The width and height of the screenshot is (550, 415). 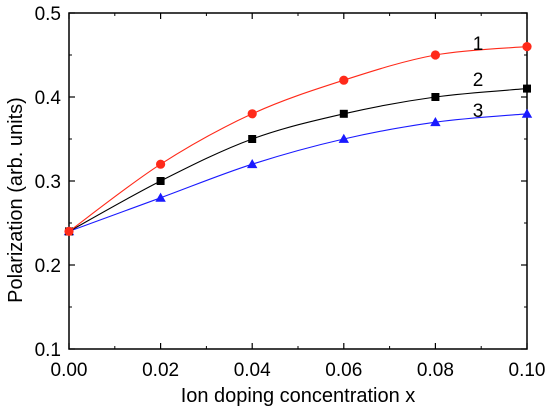 I want to click on y-tick-label: 0.5, so click(x=48, y=14).